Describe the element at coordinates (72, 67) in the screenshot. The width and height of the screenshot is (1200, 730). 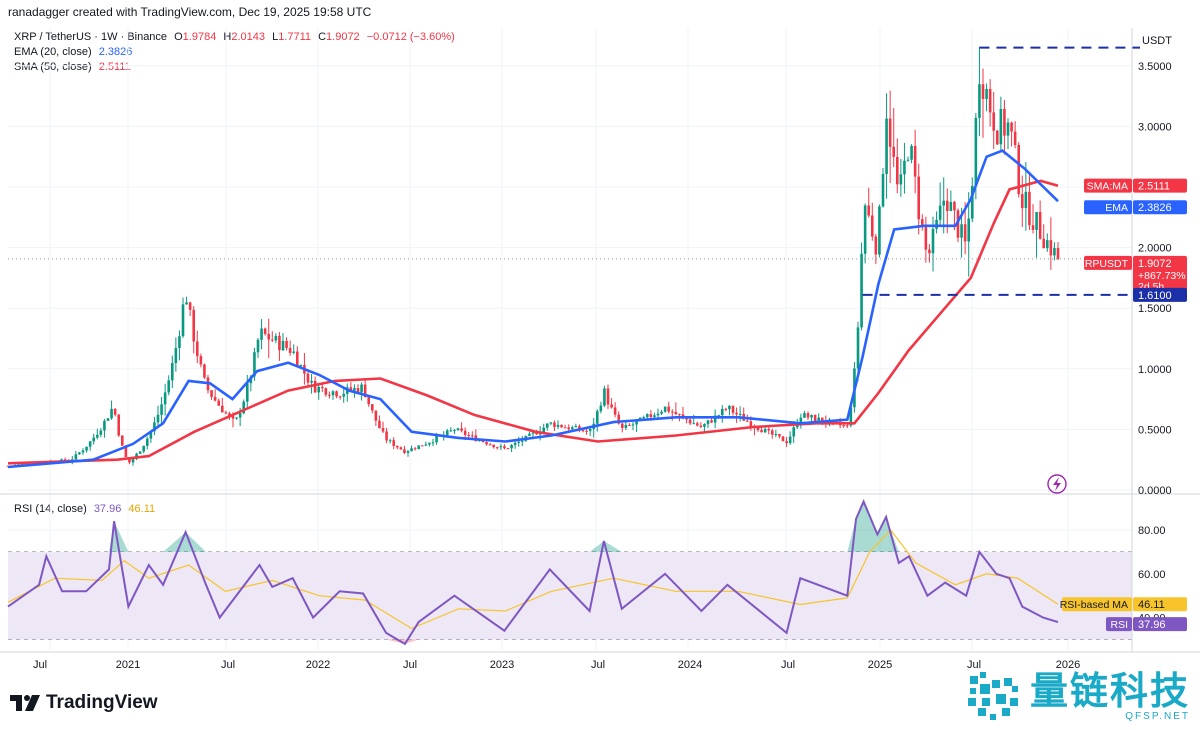
I see `sma-legend: SMA (50, close) 2.5111` at that location.